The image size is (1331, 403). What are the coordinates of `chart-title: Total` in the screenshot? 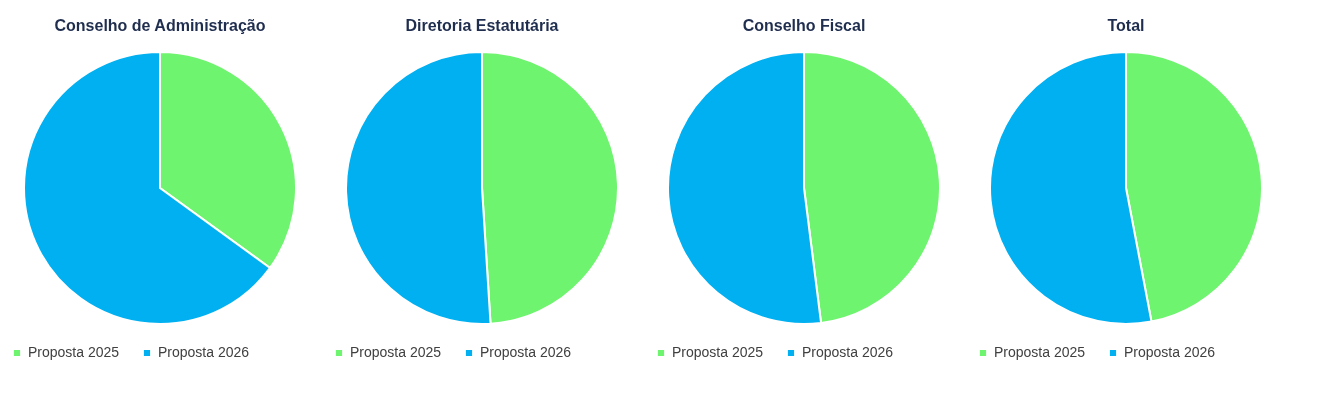 It's located at (1126, 25).